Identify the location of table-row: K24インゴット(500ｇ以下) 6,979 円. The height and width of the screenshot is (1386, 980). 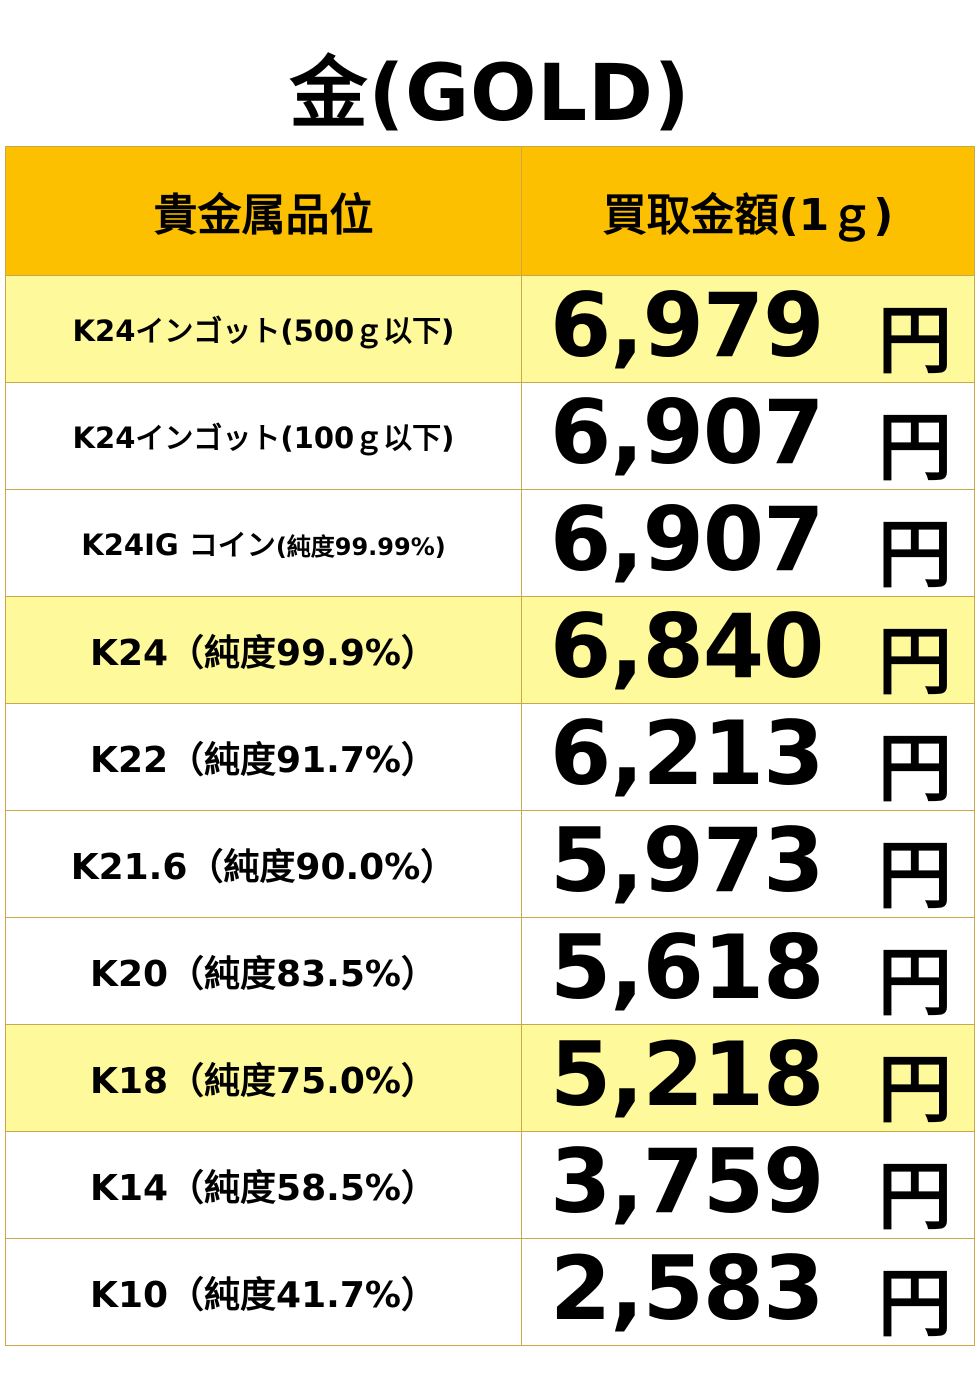
(490, 329).